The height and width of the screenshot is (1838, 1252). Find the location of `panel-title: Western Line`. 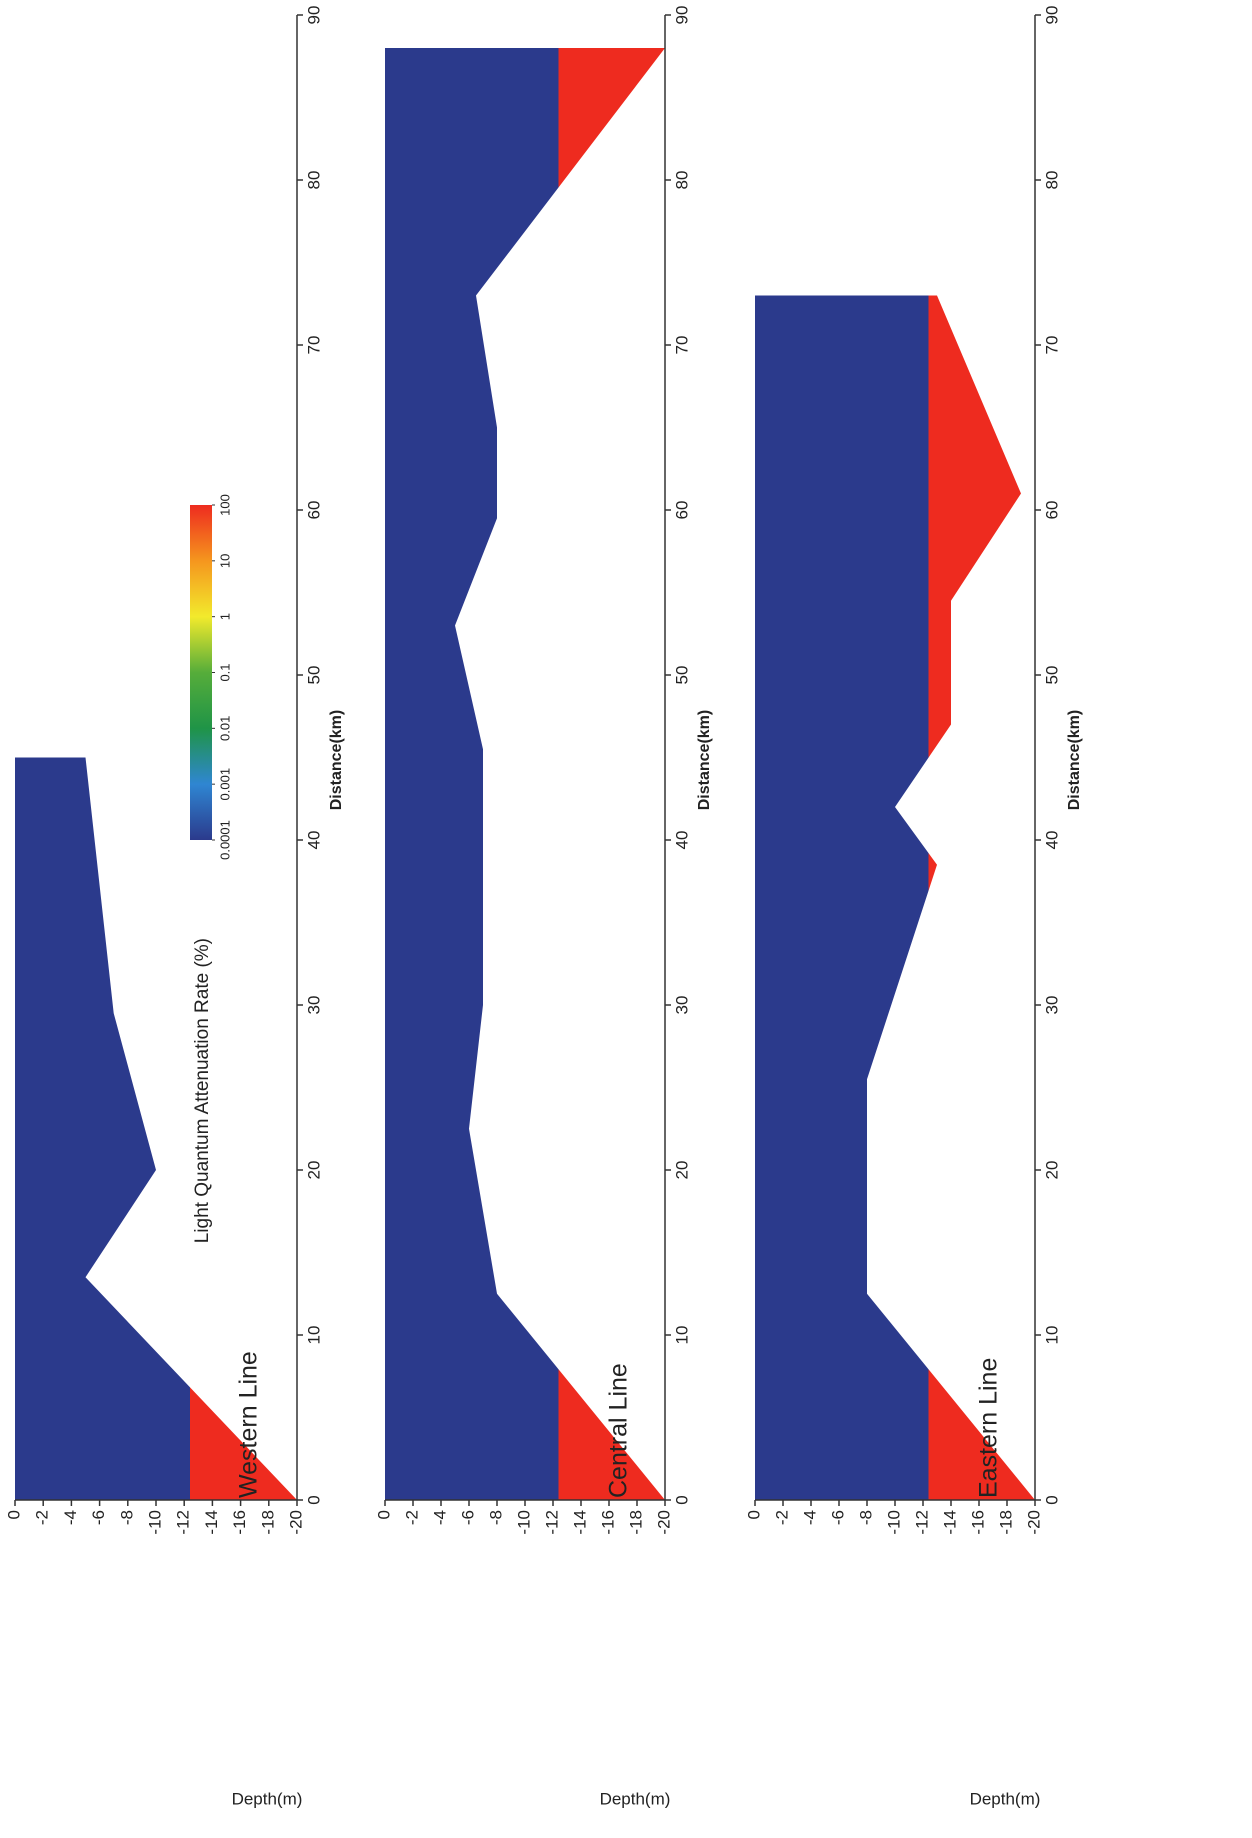

panel-title: Western Line is located at coordinates (249, 1424).